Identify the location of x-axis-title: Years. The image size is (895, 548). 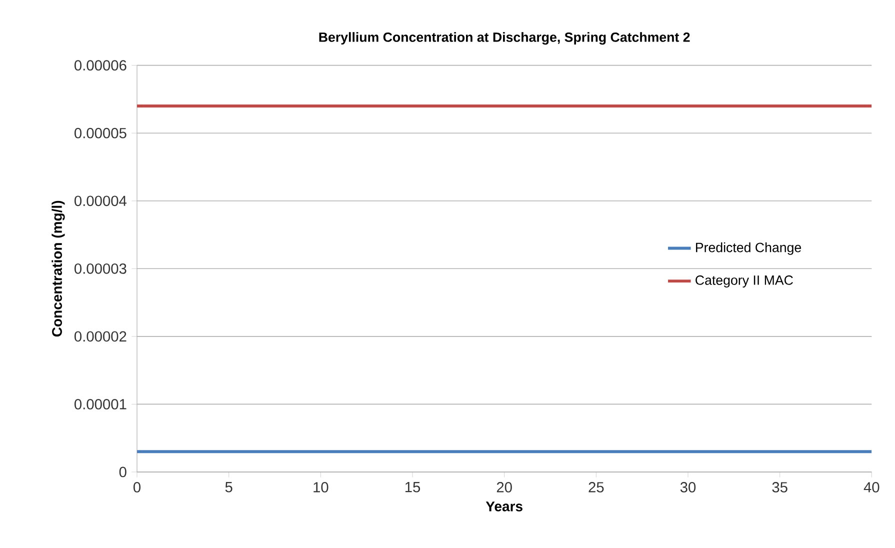
(504, 507).